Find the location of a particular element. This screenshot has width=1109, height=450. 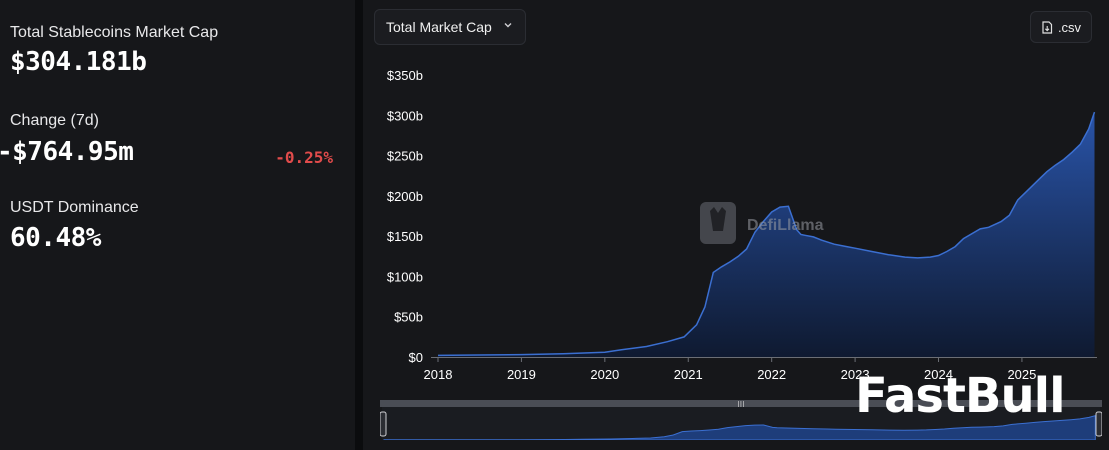

x-tick-label: 2024 is located at coordinates (938, 374).